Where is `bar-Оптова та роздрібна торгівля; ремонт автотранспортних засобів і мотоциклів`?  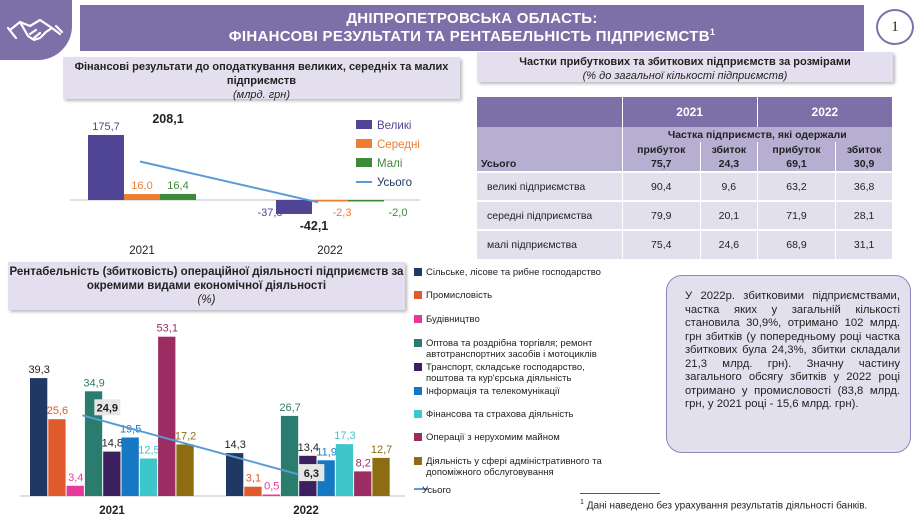 bar-Оптова та роздрібна торгівля; ремонт автотранспортних засобів і мотоциклів is located at coordinates (289, 455).